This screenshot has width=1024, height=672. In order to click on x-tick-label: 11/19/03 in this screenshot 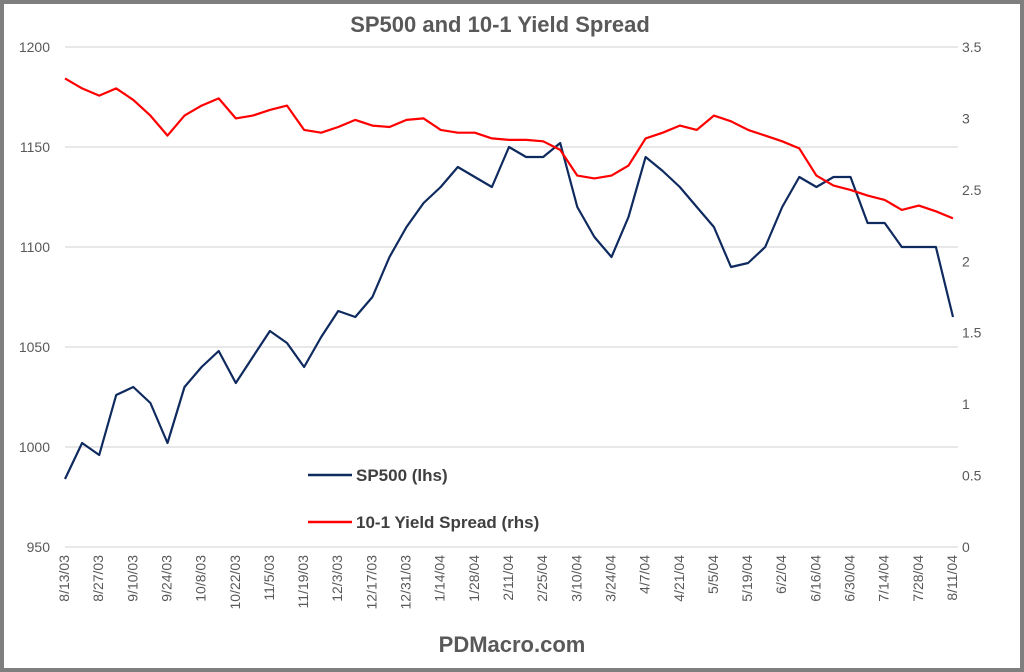, I will do `click(303, 582)`.